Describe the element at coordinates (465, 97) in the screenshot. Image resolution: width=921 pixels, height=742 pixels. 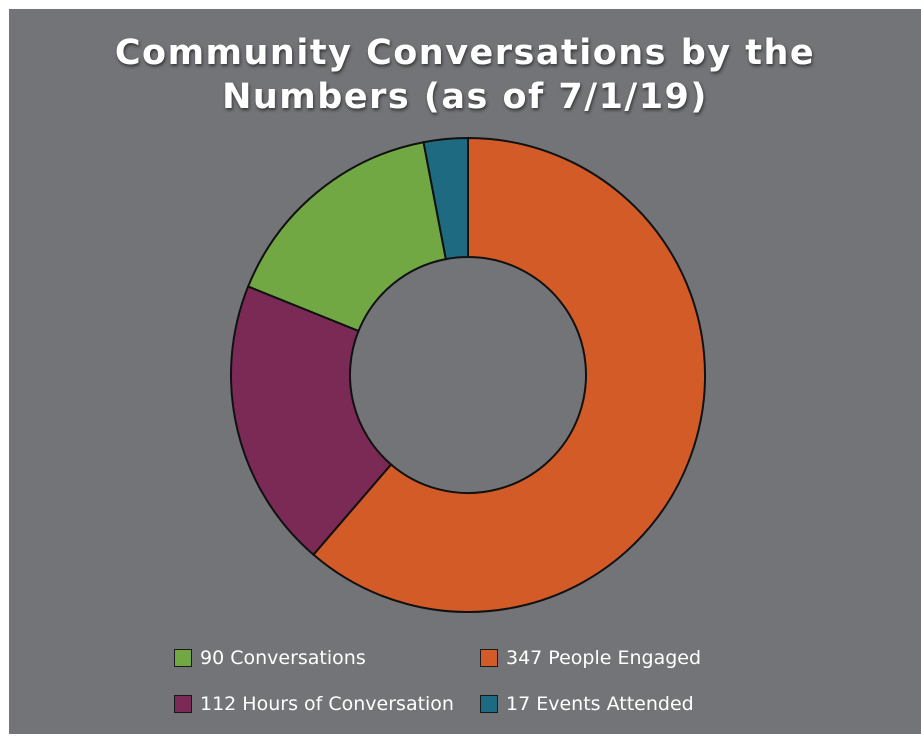
I see `chart-title-line-2: Numbers (as of 7/1/19)` at that location.